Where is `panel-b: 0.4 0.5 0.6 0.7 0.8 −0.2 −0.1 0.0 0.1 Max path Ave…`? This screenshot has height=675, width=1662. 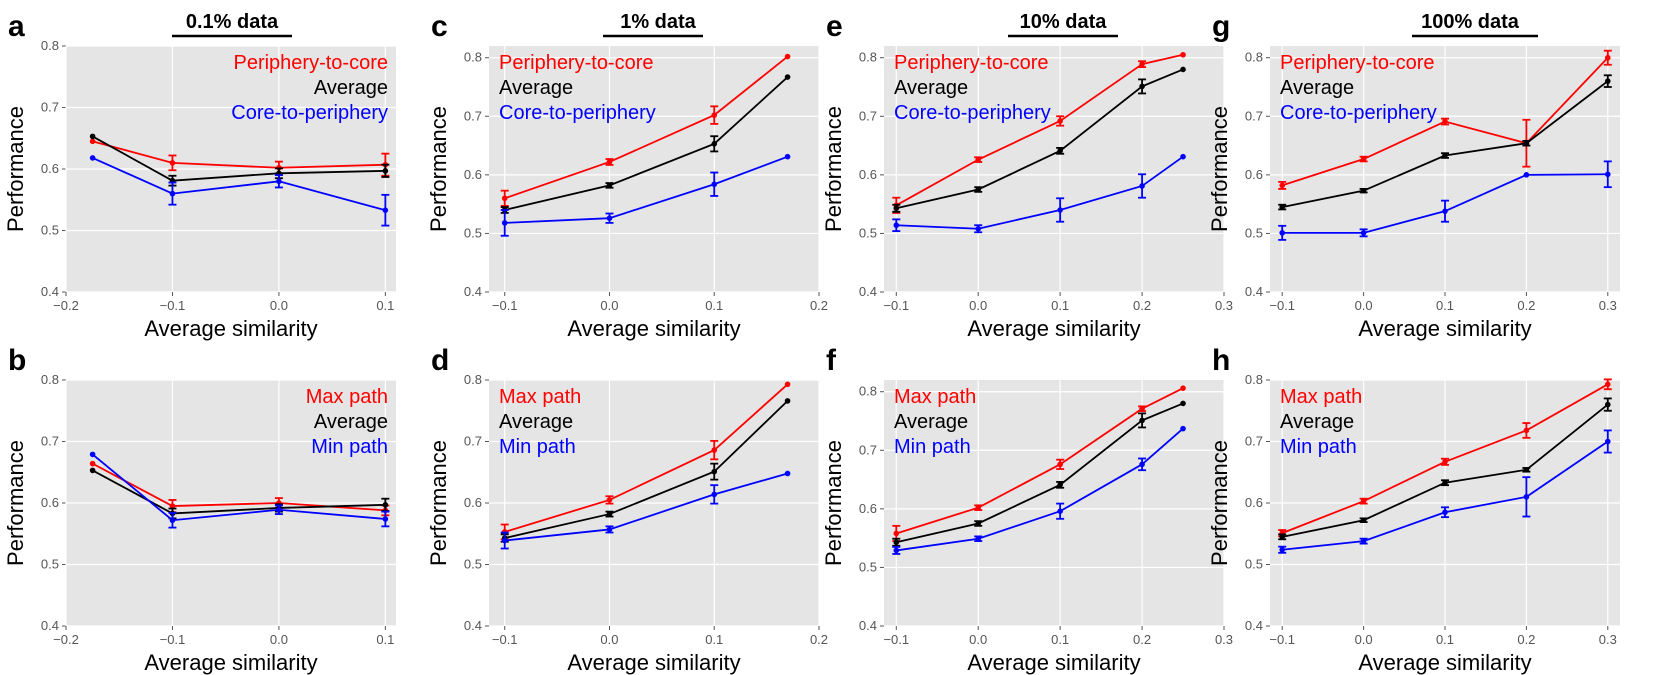 panel-b: 0.4 0.5 0.6 0.7 0.8 −0.2 −0.1 0.0 0.1 Max path Ave… is located at coordinates (199, 509).